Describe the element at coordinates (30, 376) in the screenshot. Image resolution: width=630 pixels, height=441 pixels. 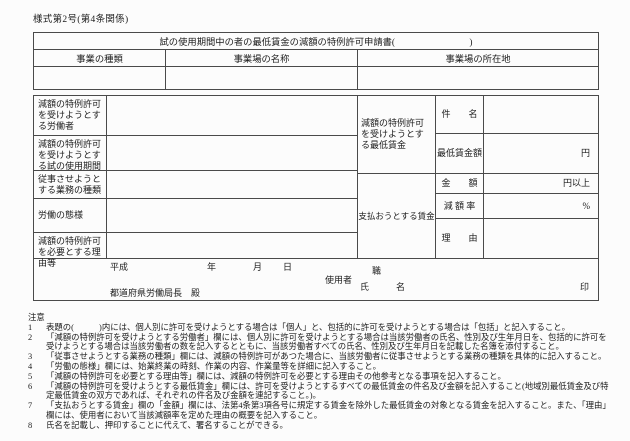
I see `note-number: 5` at that location.